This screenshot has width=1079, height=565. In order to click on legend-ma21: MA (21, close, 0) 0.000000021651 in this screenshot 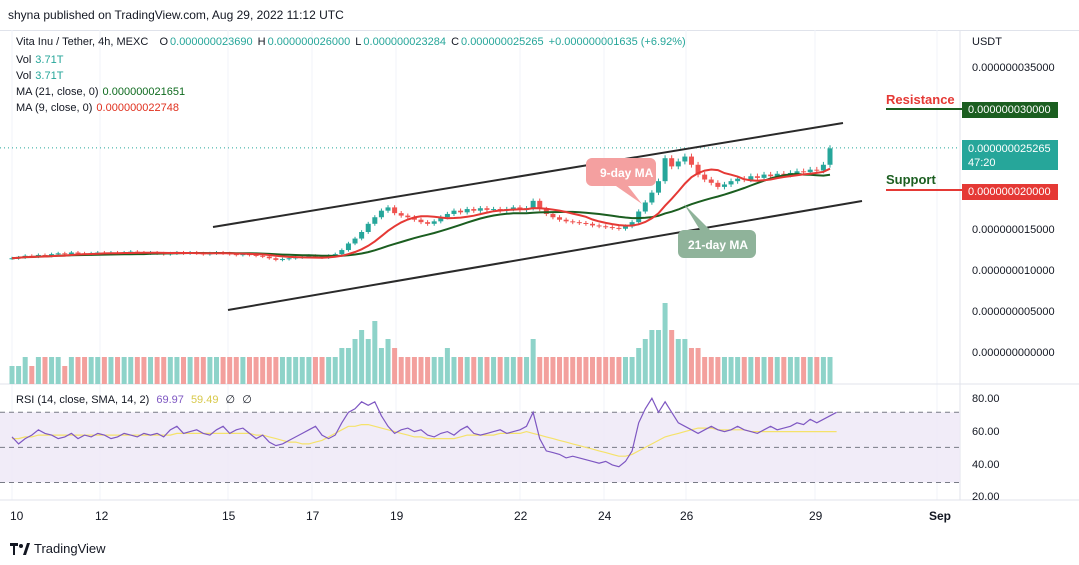, I will do `click(101, 92)`.